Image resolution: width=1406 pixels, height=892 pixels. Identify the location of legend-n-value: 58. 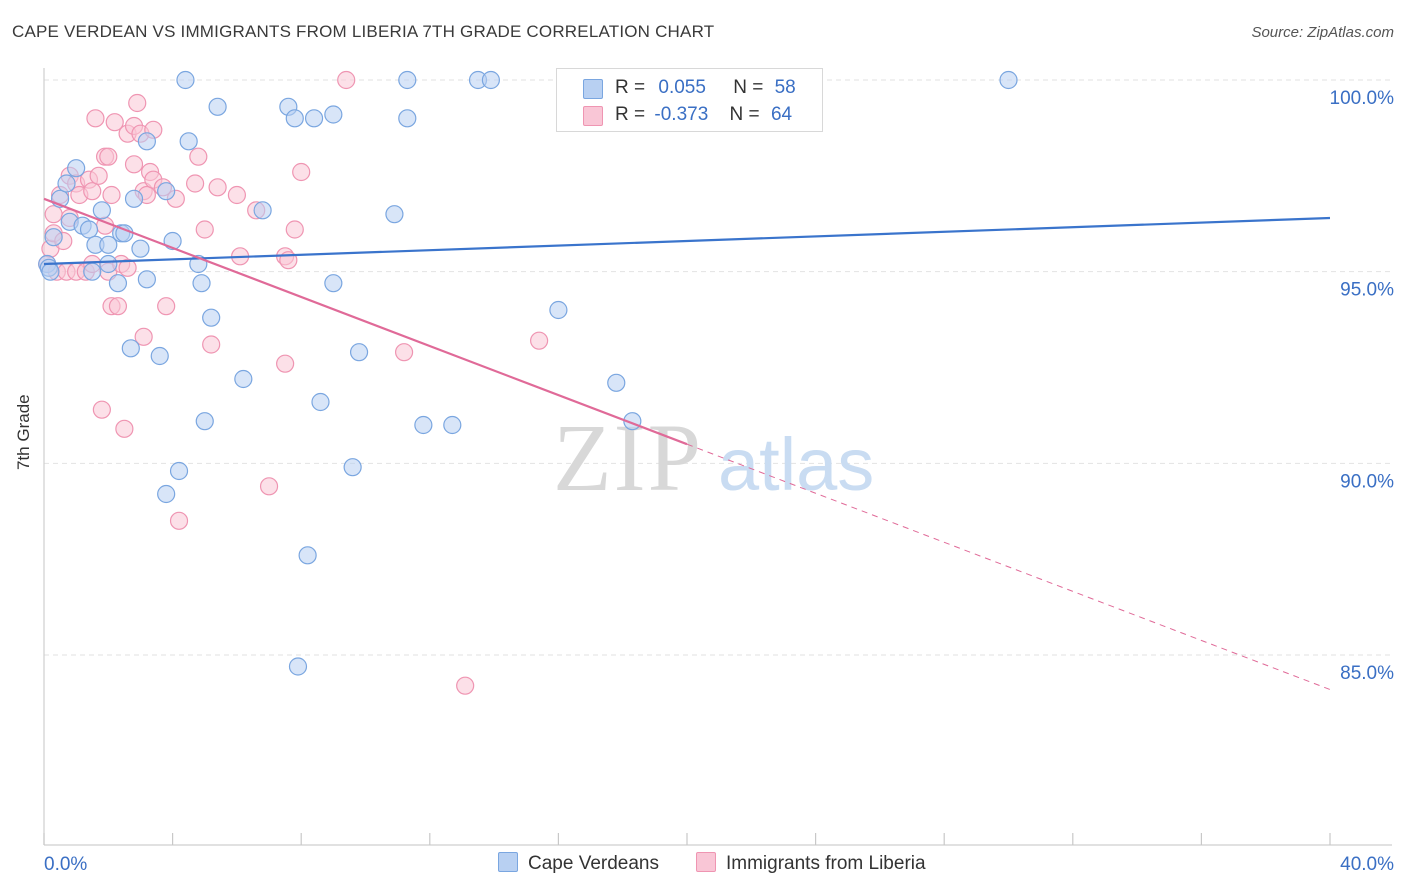
(785, 87).